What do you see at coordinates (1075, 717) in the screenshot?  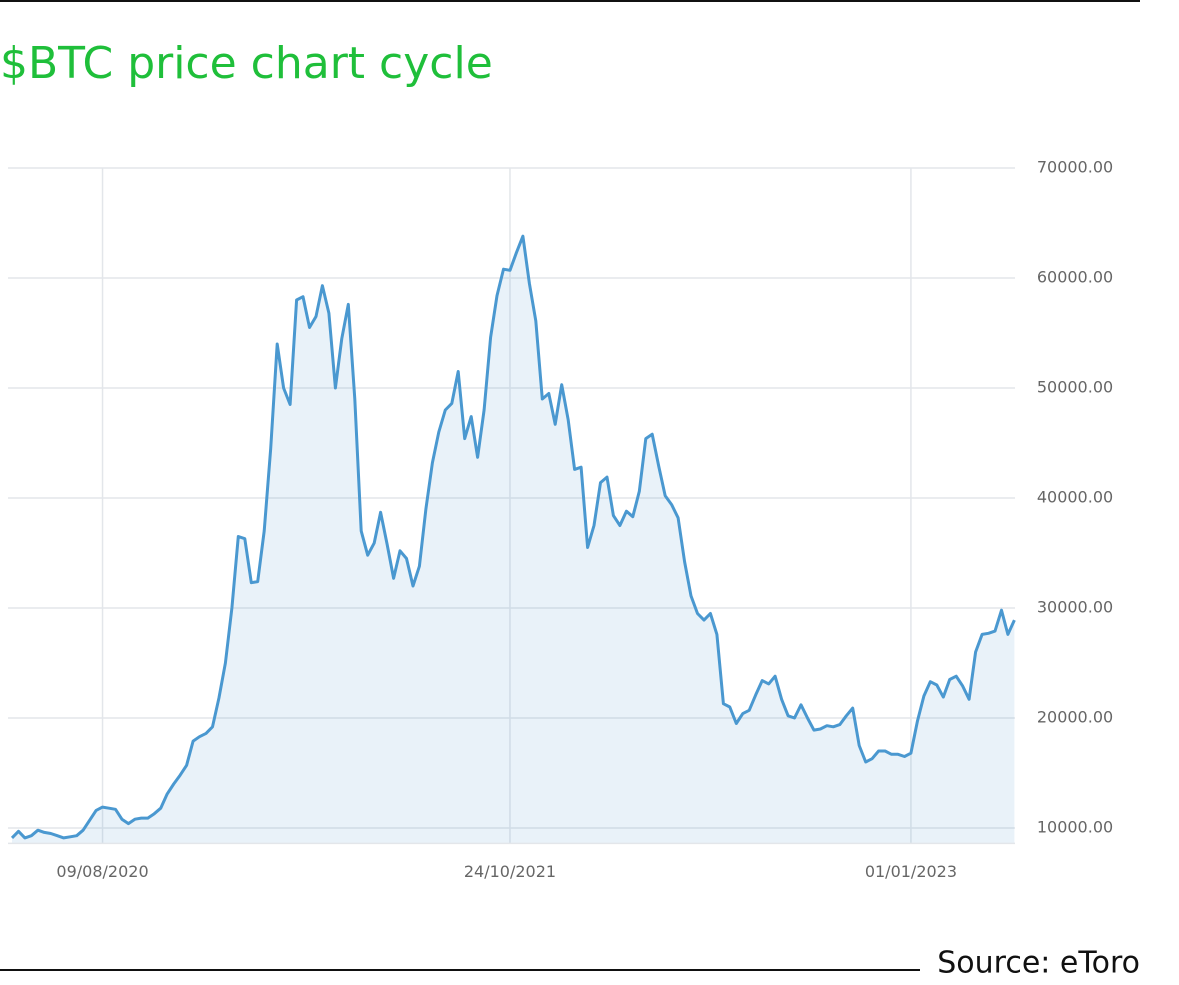 I see `y-tick-label: 20000.00` at bounding box center [1075, 717].